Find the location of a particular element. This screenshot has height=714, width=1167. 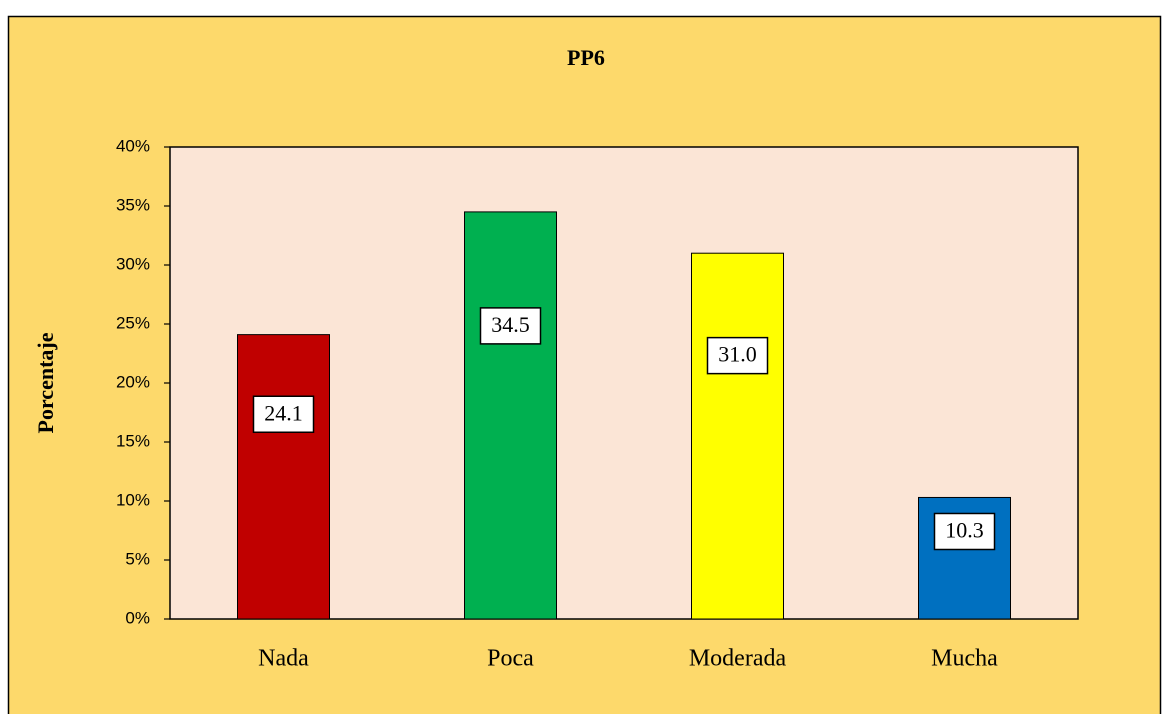

y-tick-label: 30% is located at coordinates (133, 263).